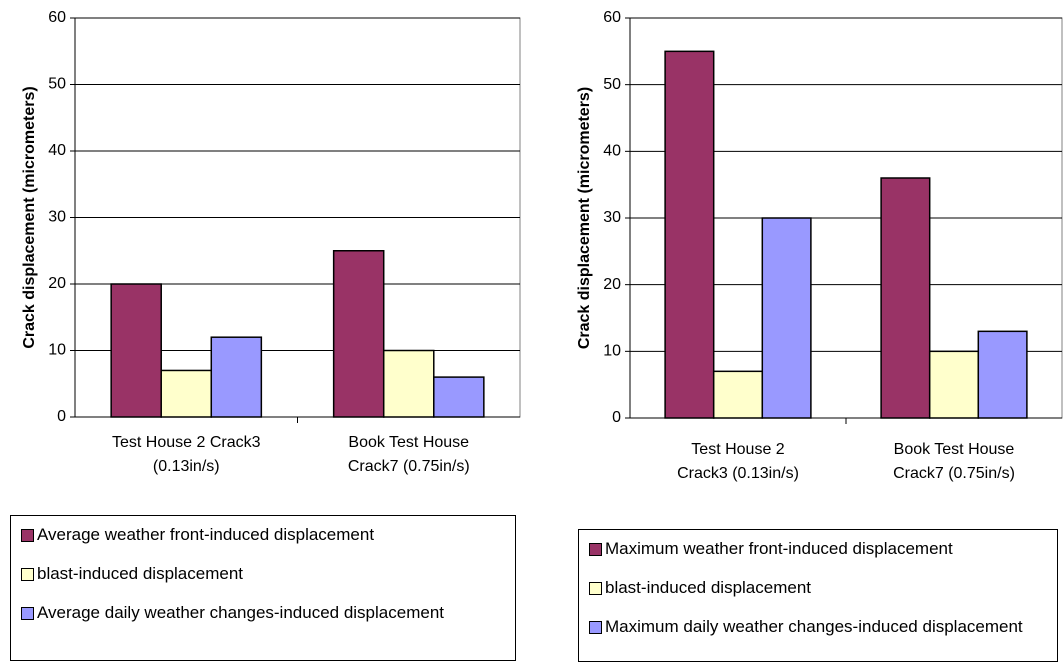  Describe the element at coordinates (737, 449) in the screenshot. I see `x-tick-label: Test House 2` at that location.